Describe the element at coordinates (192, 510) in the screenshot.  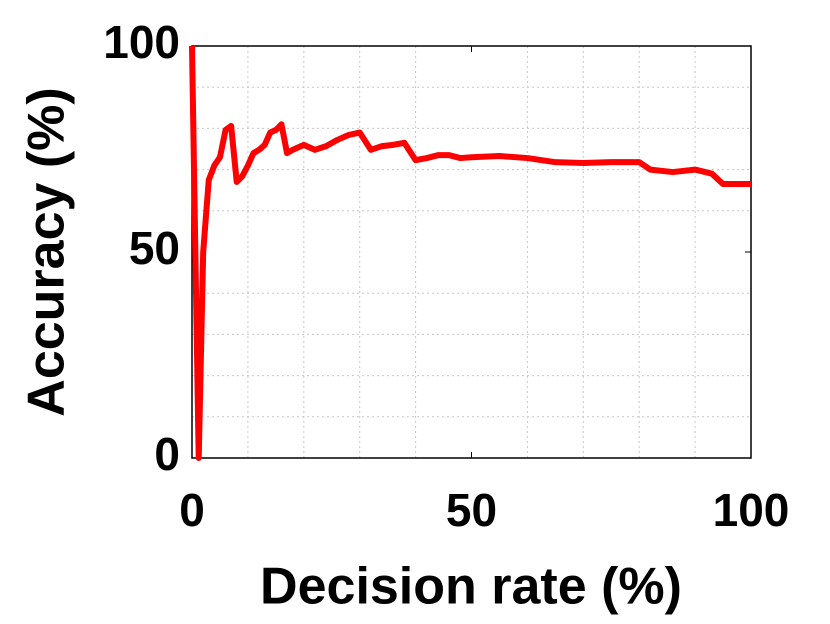
I see `x-tick-label: 0` at that location.